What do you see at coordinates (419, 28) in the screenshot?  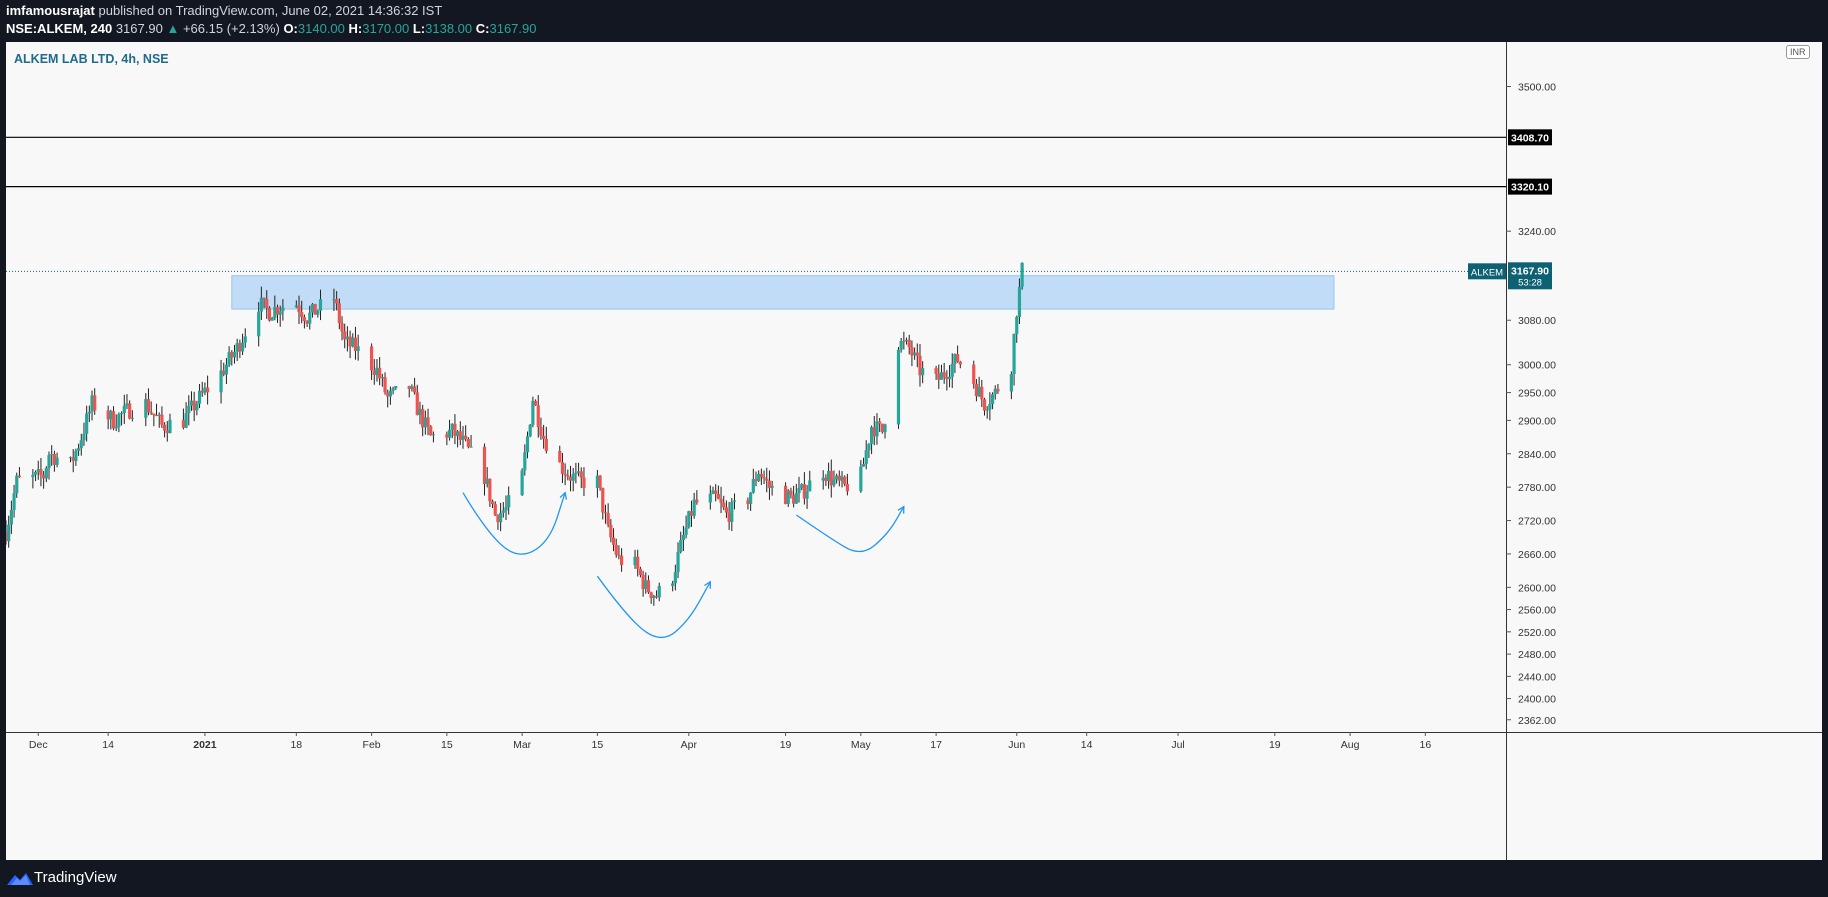 I see `low-label: L:` at bounding box center [419, 28].